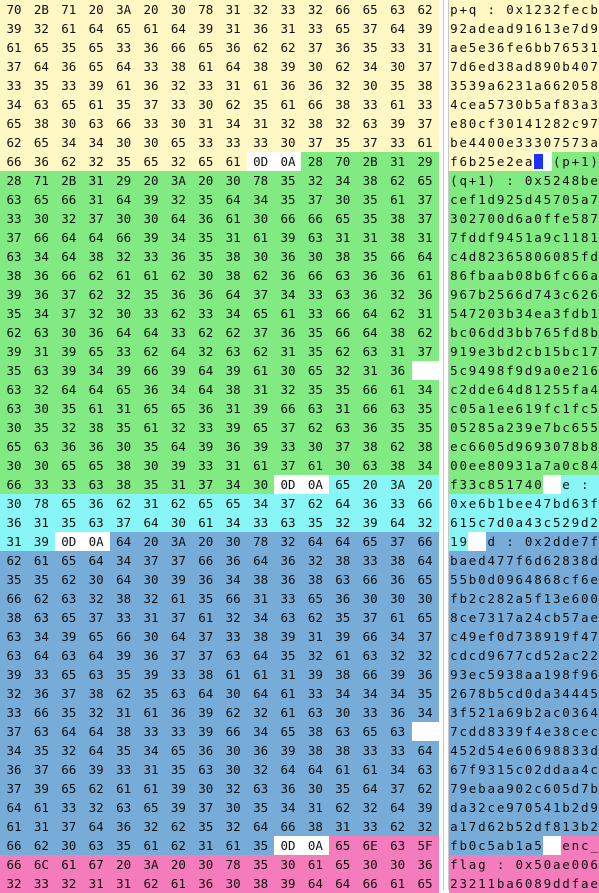 Image resolution: width=599 pixels, height=893 pixels. Describe the element at coordinates (205, 180) in the screenshot. I see `hex-byte: 20` at that location.